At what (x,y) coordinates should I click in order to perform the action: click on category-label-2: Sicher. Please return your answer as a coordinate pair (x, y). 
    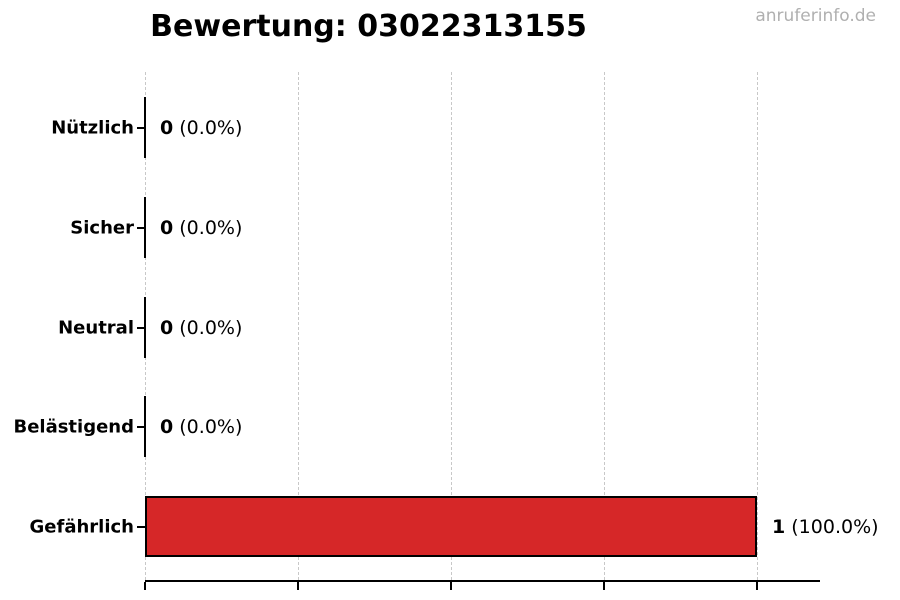
    Looking at the image, I should click on (102, 228).